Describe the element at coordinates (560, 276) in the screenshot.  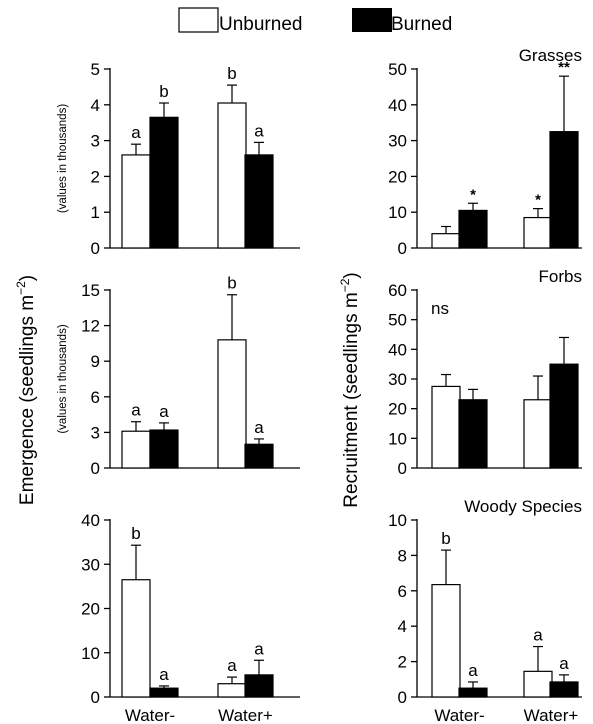
I see `panel-title: Forbs` at that location.